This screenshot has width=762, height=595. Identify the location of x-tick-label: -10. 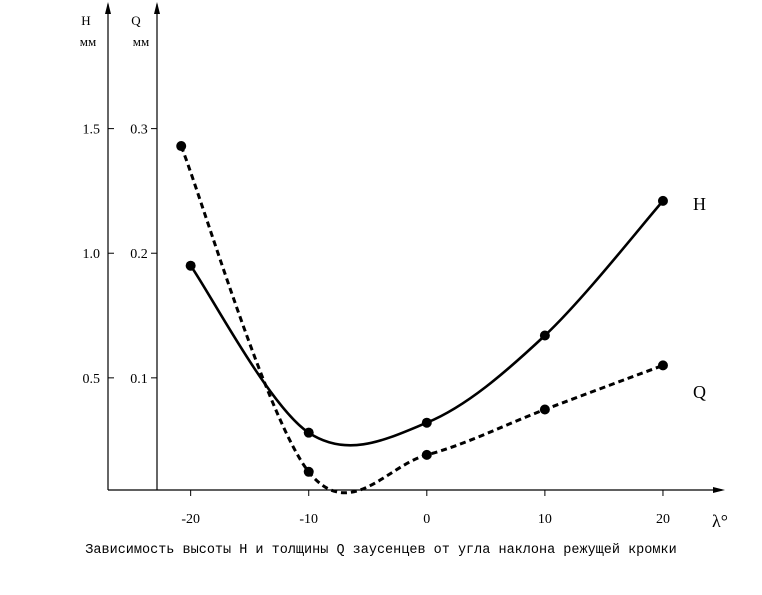
(308, 519).